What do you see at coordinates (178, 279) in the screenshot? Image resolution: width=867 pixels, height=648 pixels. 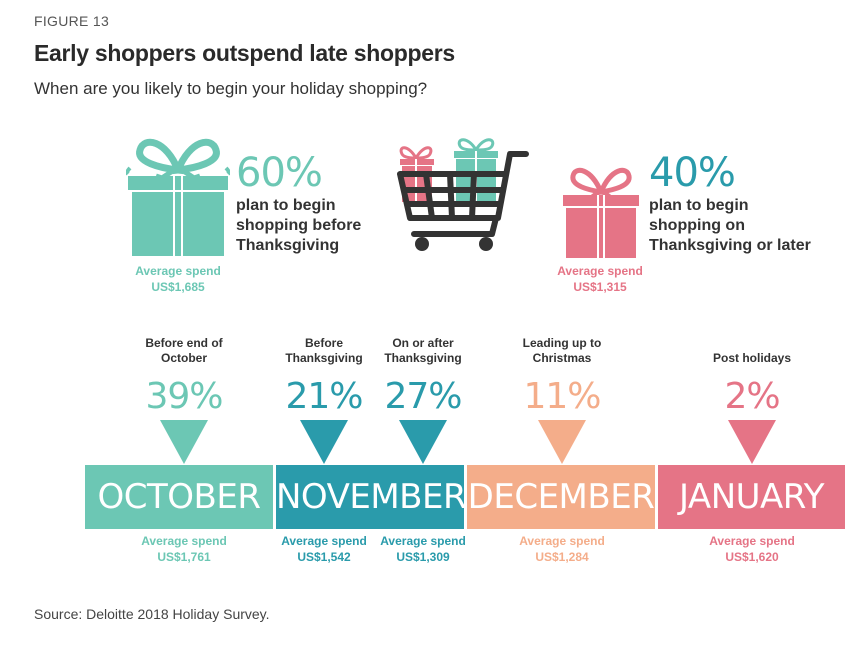 I see `early-average-spend: Average spend US$1,685` at bounding box center [178, 279].